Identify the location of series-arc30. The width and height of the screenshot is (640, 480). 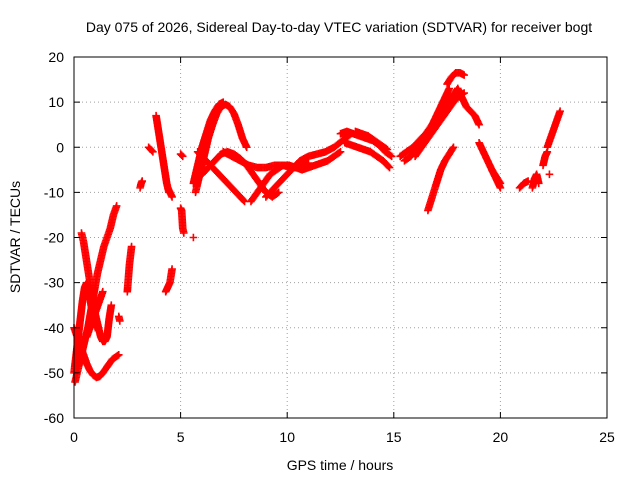
(455, 78).